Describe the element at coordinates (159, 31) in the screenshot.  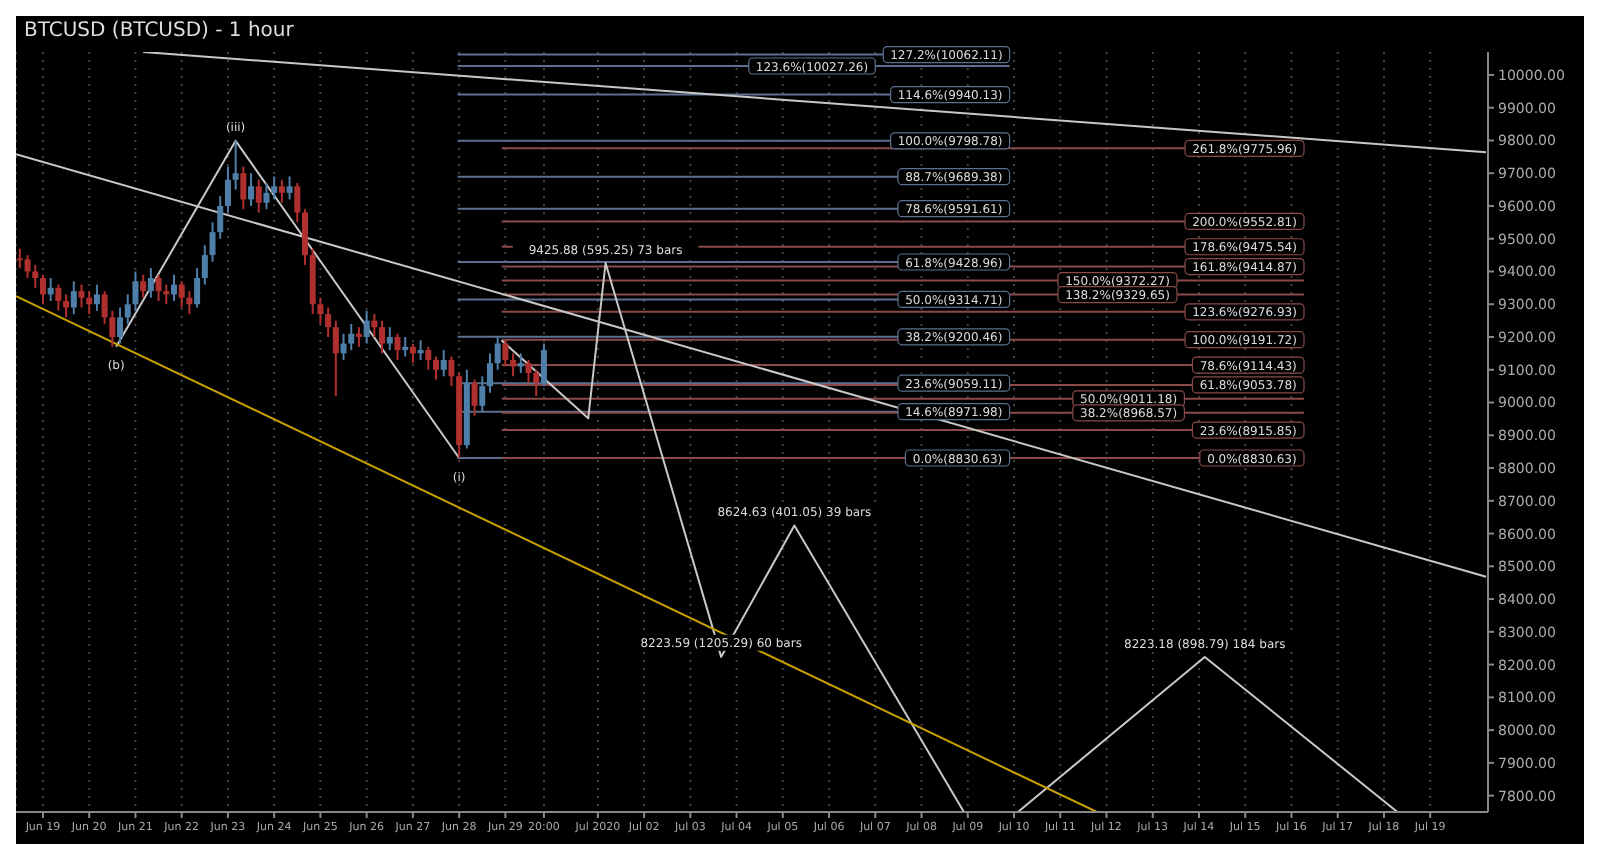
I see `chart-title: BTCUSD (BTCUSD) - 1 hour` at that location.